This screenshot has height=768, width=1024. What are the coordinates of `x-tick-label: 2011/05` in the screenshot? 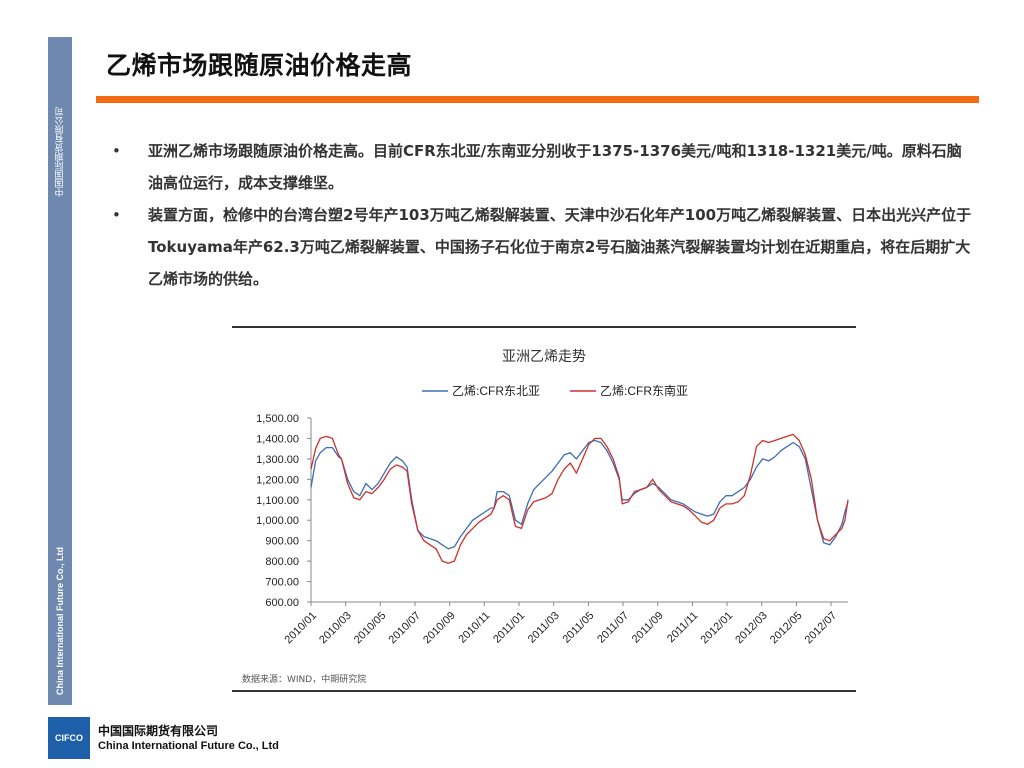 It's located at (578, 628).